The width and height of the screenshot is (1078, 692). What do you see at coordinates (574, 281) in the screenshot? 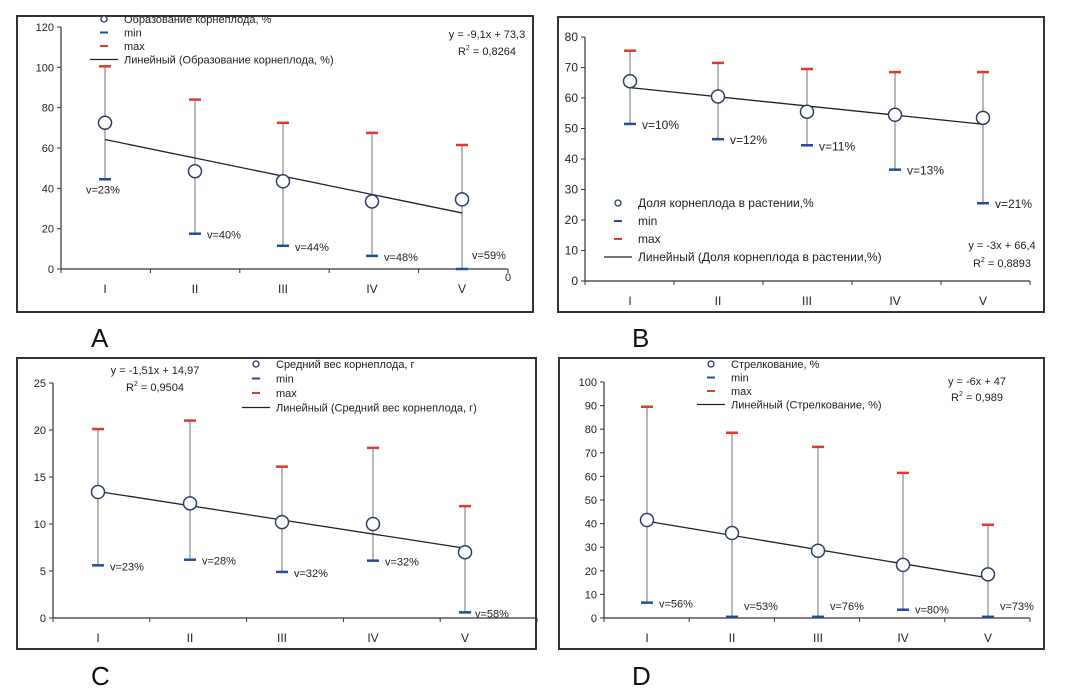
I see `panel-b-y-tick-label: 0` at bounding box center [574, 281].